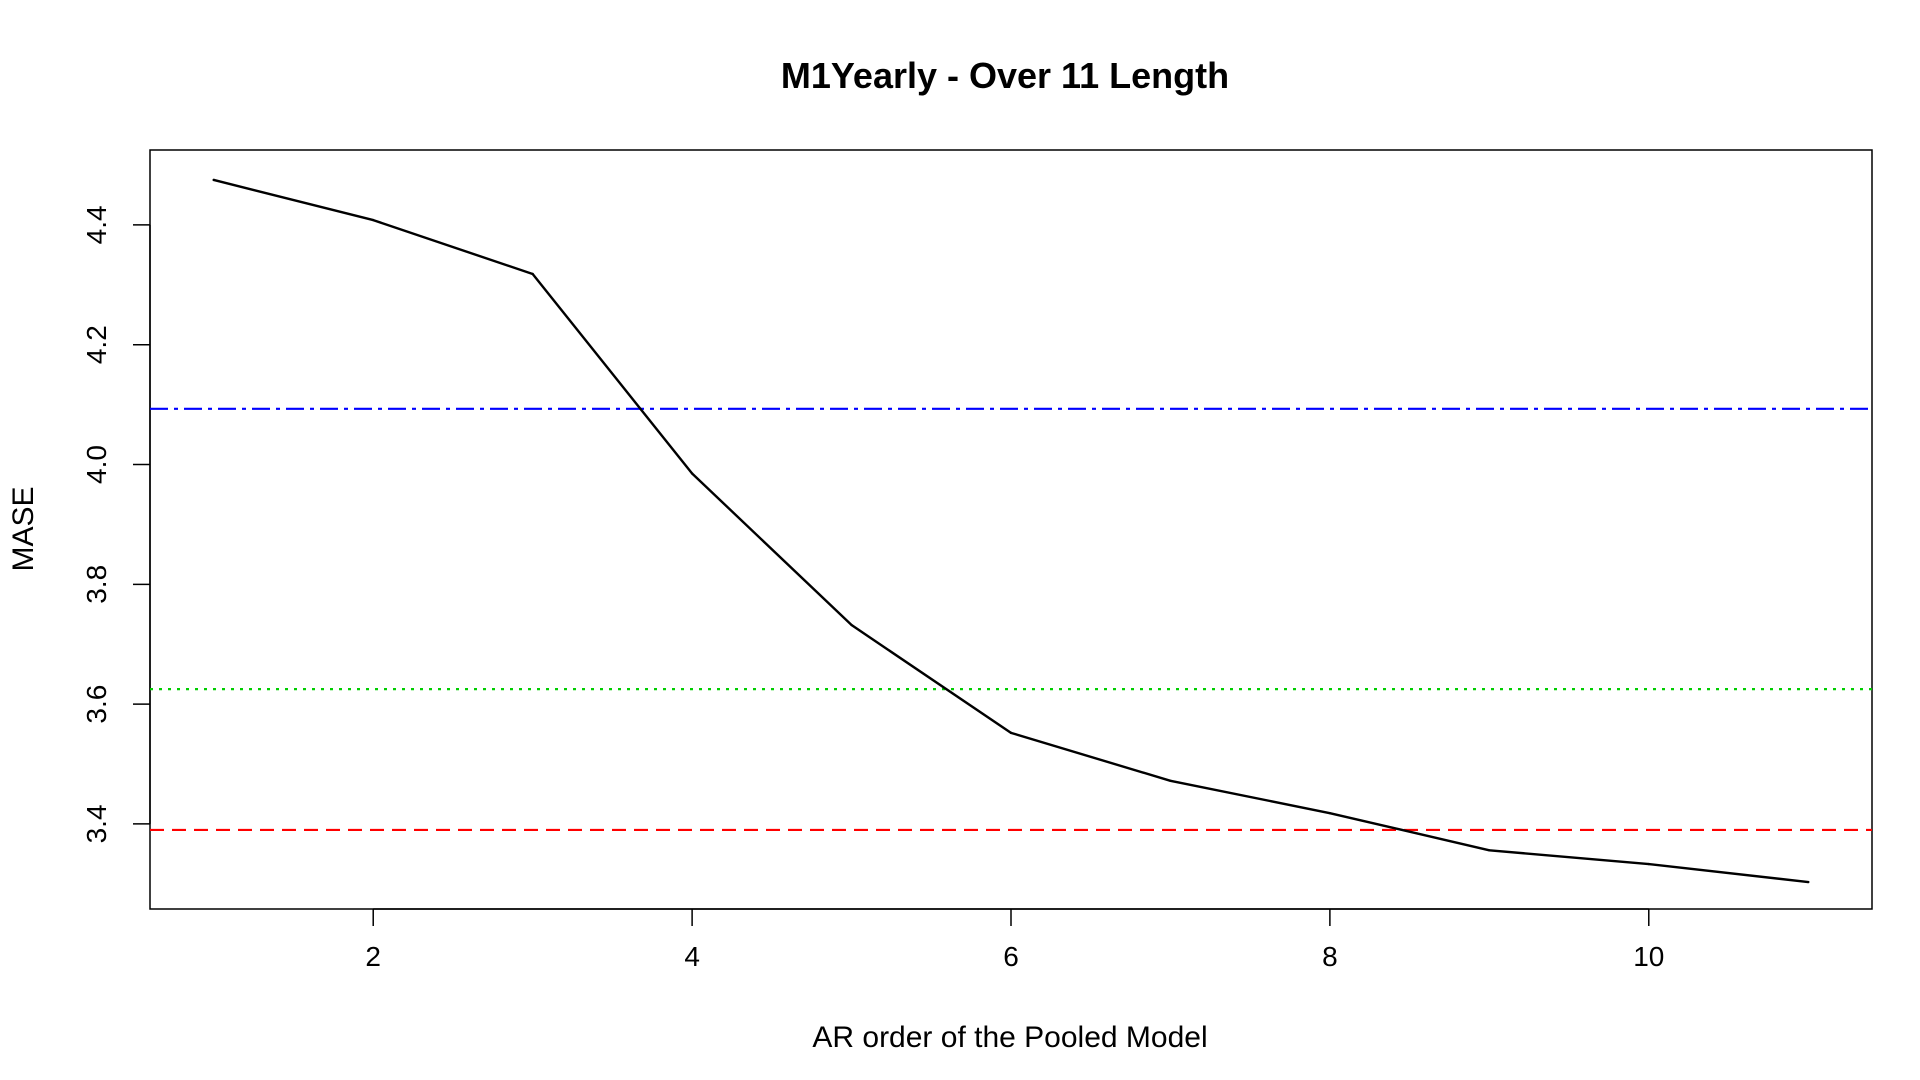  Describe the element at coordinates (1005, 75) in the screenshot. I see `chart-title: M1Yearly - Over 11 Length` at that location.